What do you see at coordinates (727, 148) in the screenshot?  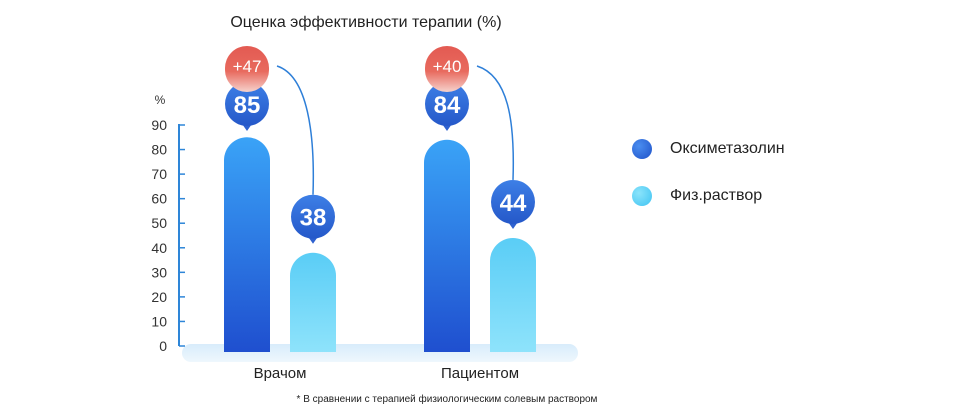 I see `legend-label: Оксиметазолин` at bounding box center [727, 148].